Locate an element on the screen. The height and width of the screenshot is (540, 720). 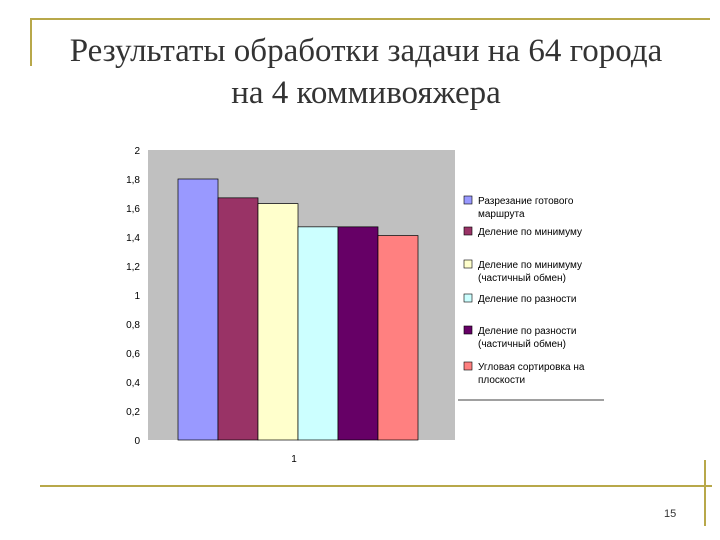
y-tick-label: 1 is located at coordinates (137, 296).